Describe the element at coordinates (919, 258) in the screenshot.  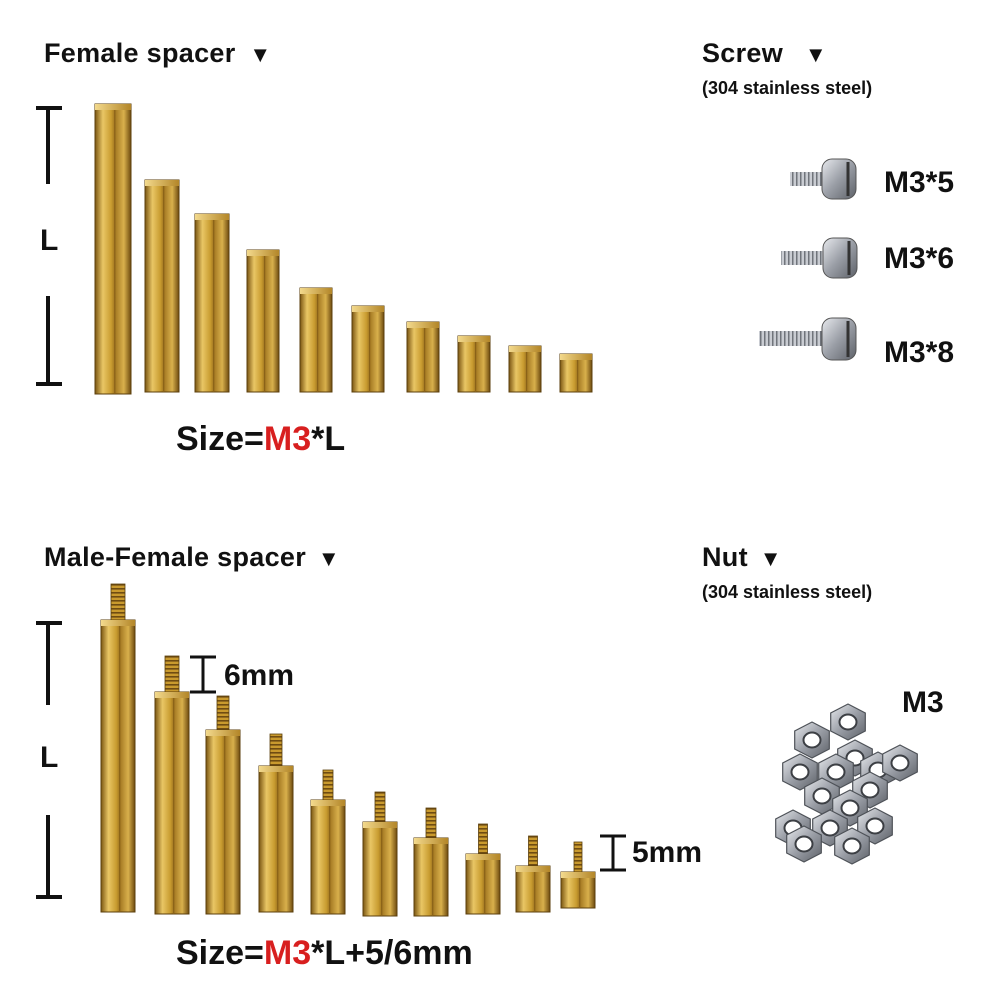
I see `screw-size-m3x6: M3*6` at that location.